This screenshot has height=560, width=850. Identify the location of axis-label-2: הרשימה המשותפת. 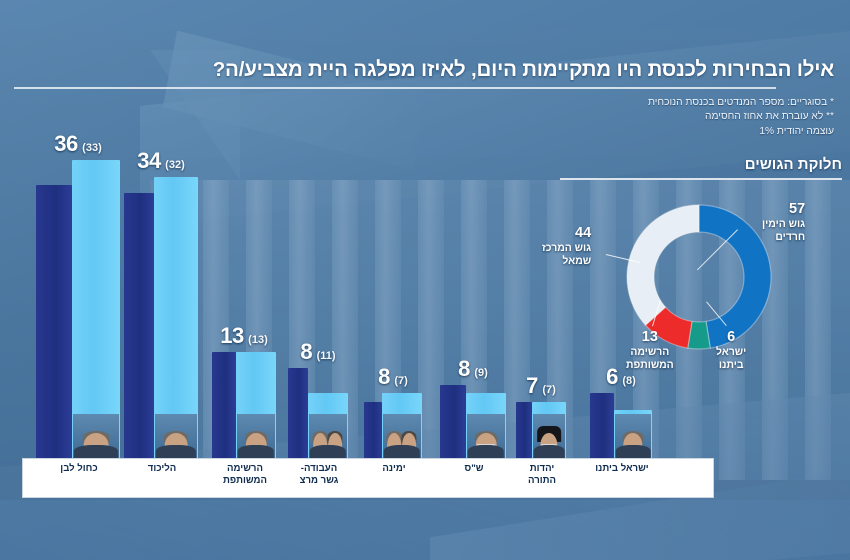
(245, 474).